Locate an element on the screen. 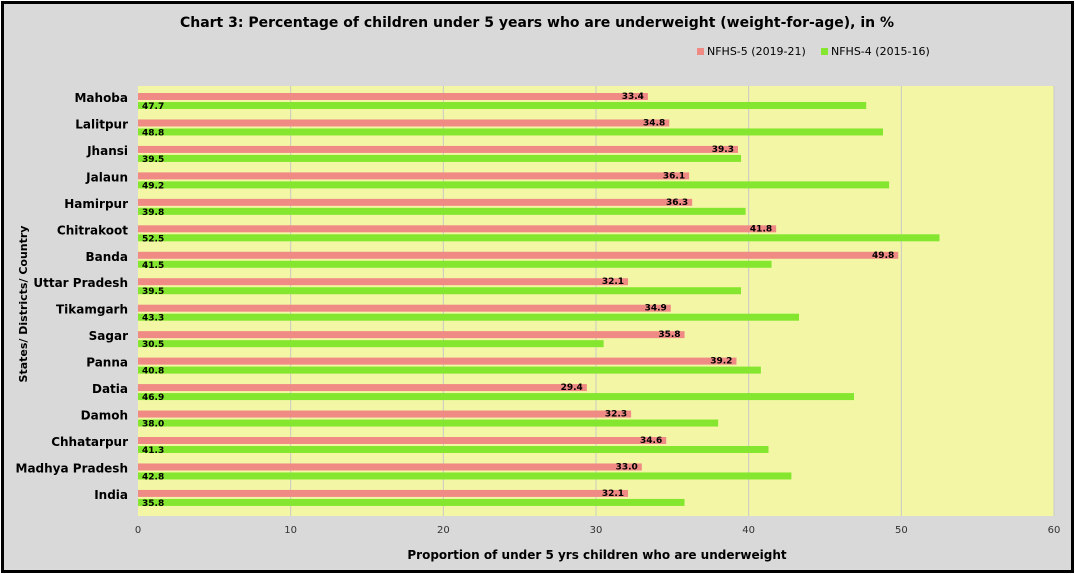 This screenshot has width=1075, height=574. category-label-datia: Datia is located at coordinates (110, 389).